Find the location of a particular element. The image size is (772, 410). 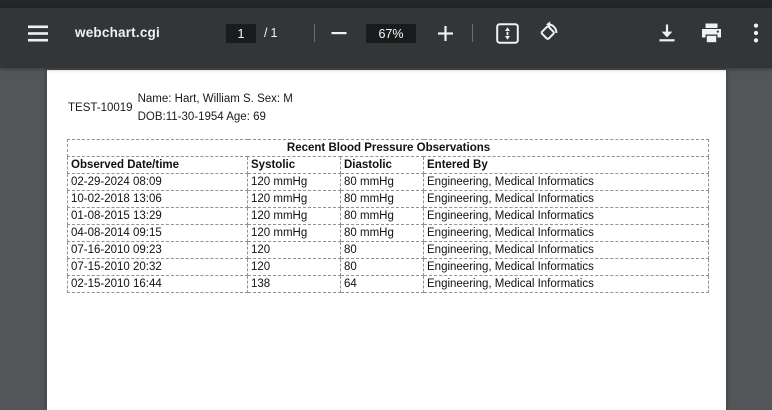

three-dots-icon is located at coordinates (756, 33).